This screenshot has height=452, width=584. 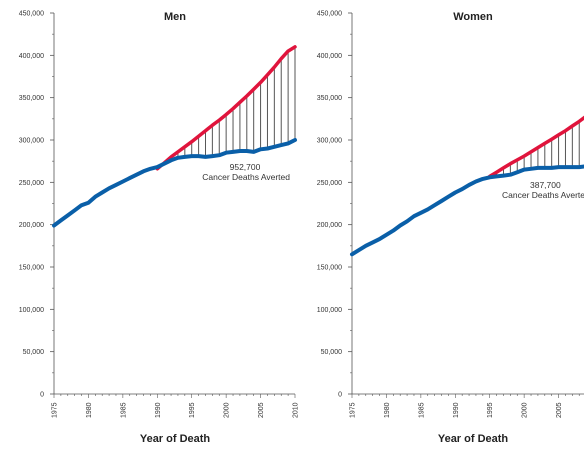 What do you see at coordinates (31, 225) in the screenshot?
I see `men-y-tick-label: 200,000` at bounding box center [31, 225].